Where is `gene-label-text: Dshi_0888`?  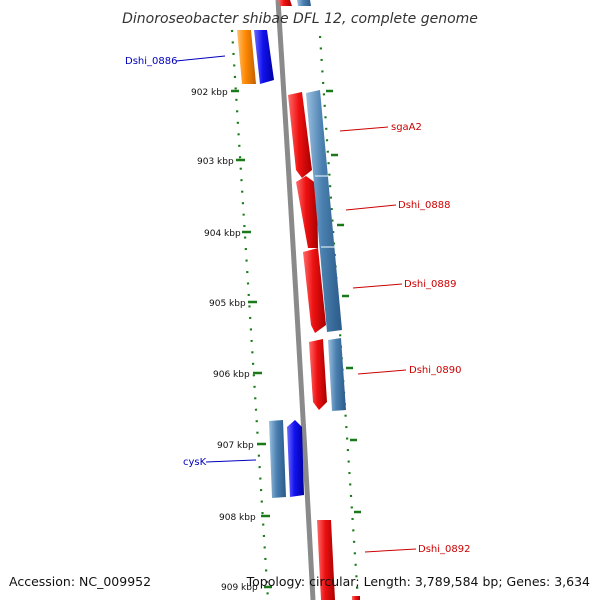 gene-label-text: Dshi_0888 is located at coordinates (424, 205).